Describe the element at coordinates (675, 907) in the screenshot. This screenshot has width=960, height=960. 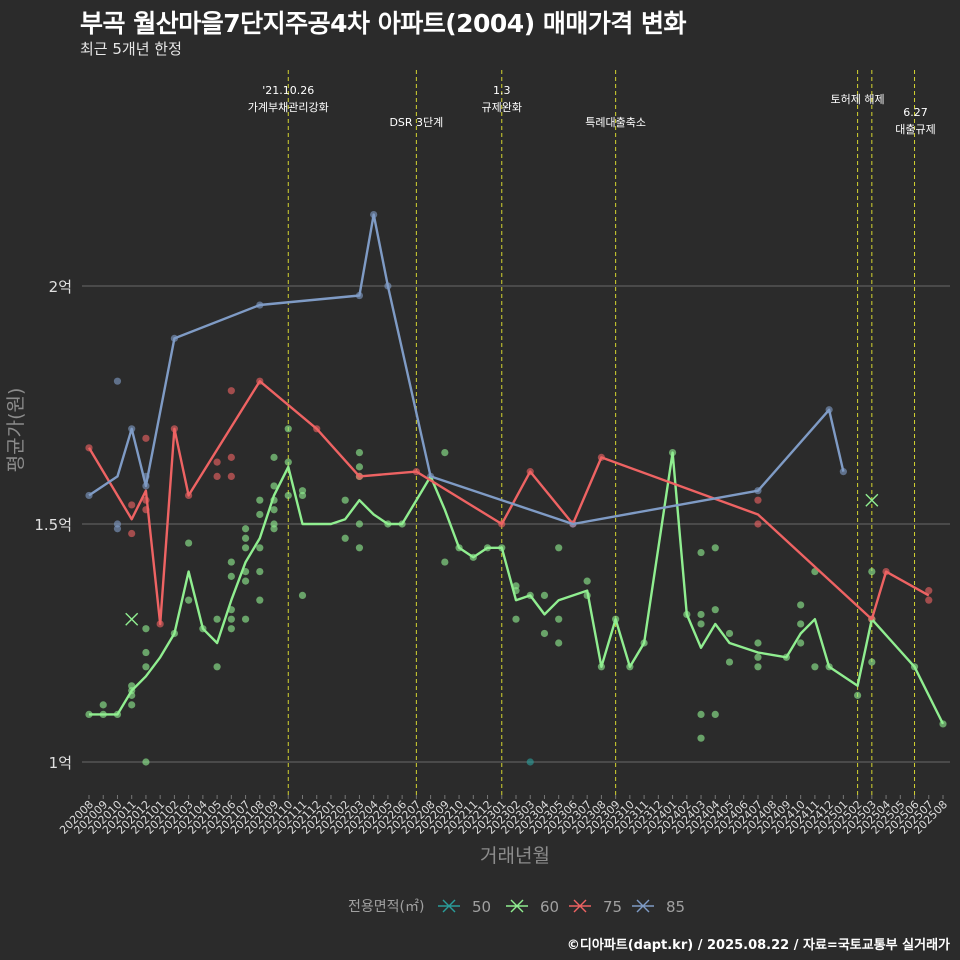
I see `legend-label: 85` at that location.